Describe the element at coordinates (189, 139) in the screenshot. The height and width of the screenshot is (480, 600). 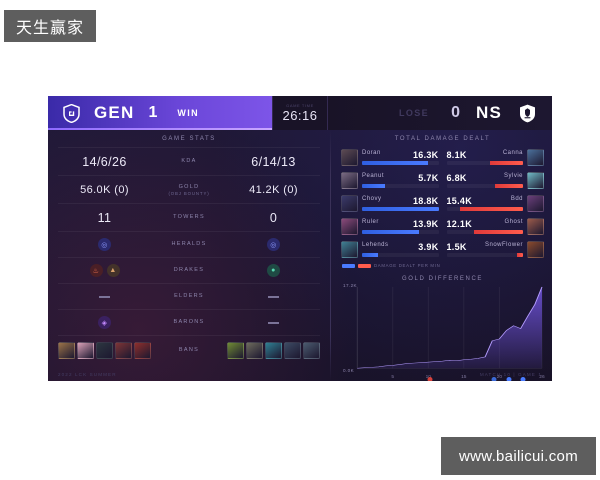
I see `game-stats-title: GAME STATS` at that location.